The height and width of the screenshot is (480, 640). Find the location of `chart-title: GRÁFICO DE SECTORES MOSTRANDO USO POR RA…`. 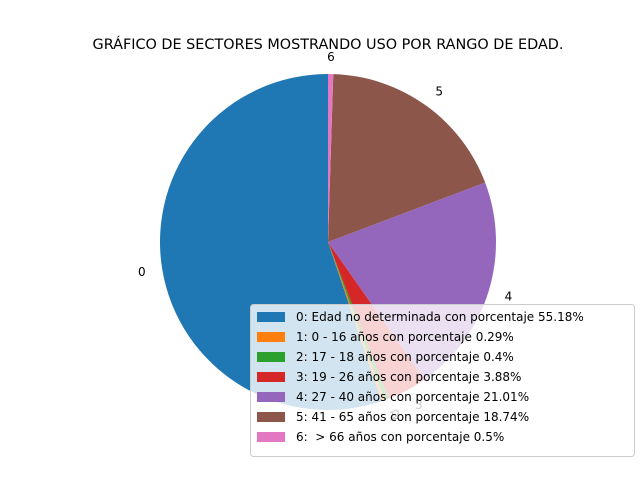

chart-title: GRÁFICO DE SECTORES MOSTRANDO USO POR RA… is located at coordinates (328, 44).